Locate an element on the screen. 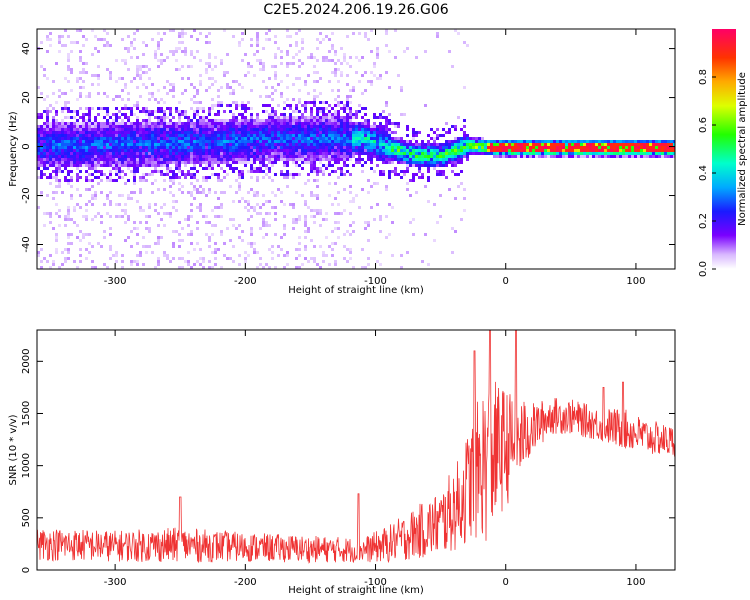 This screenshot has height=600, width=750. spectrogram-ylabel: Frequency (Hz) is located at coordinates (13, 149).